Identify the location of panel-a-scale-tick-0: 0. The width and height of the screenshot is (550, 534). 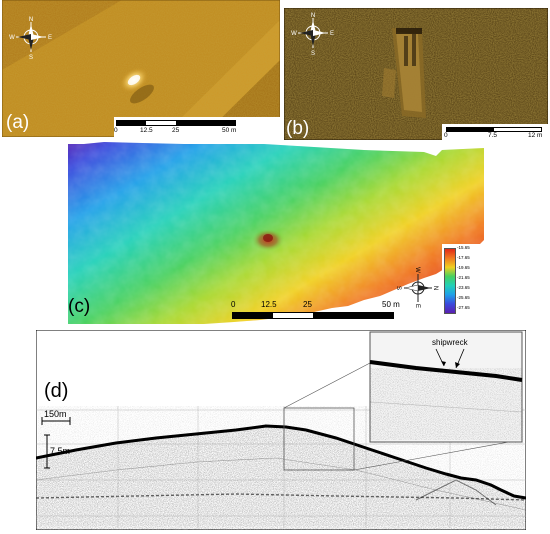
(116, 130).